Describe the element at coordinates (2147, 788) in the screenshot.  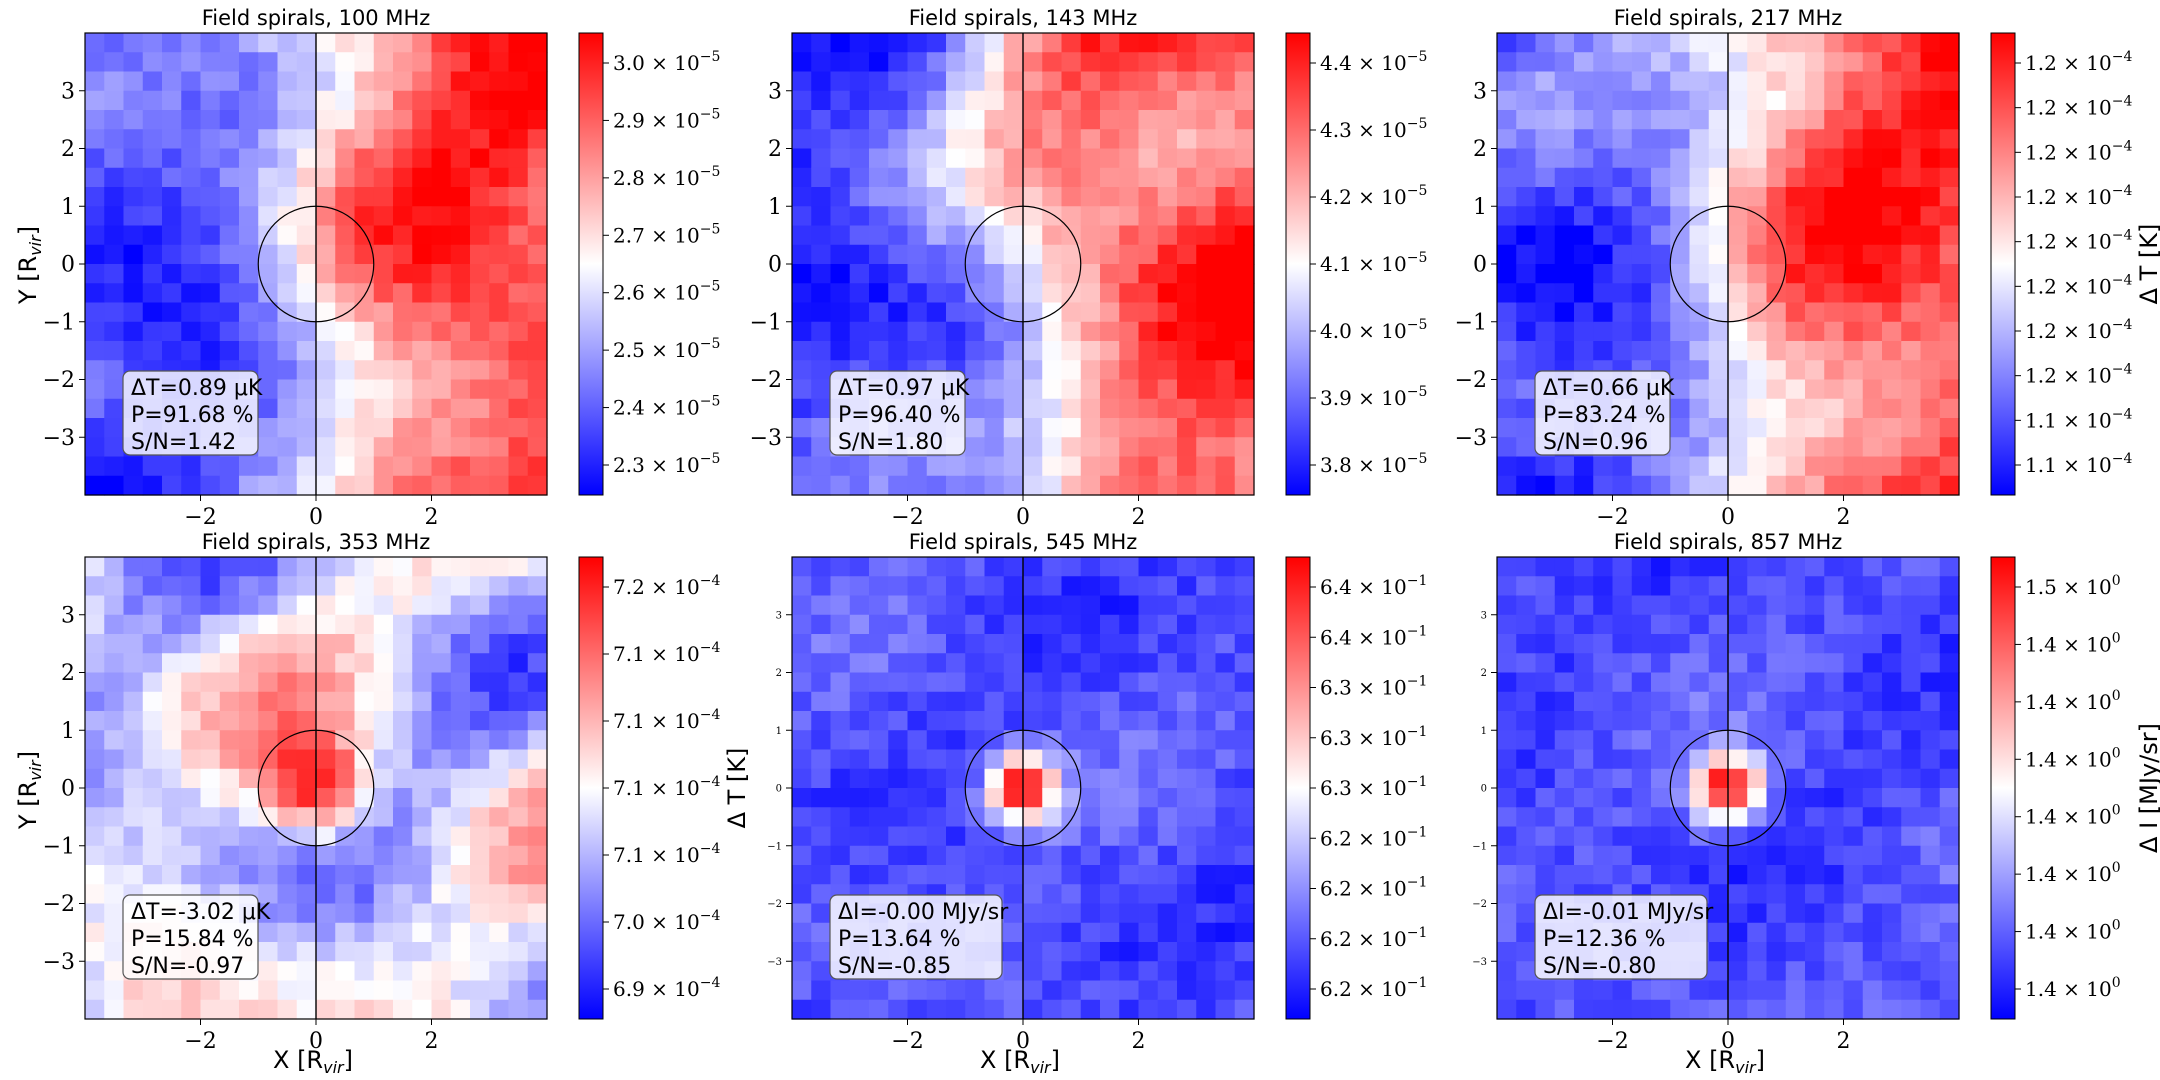
I see `colorbar-label-5: Δ I [MJy/sr]` at that location.